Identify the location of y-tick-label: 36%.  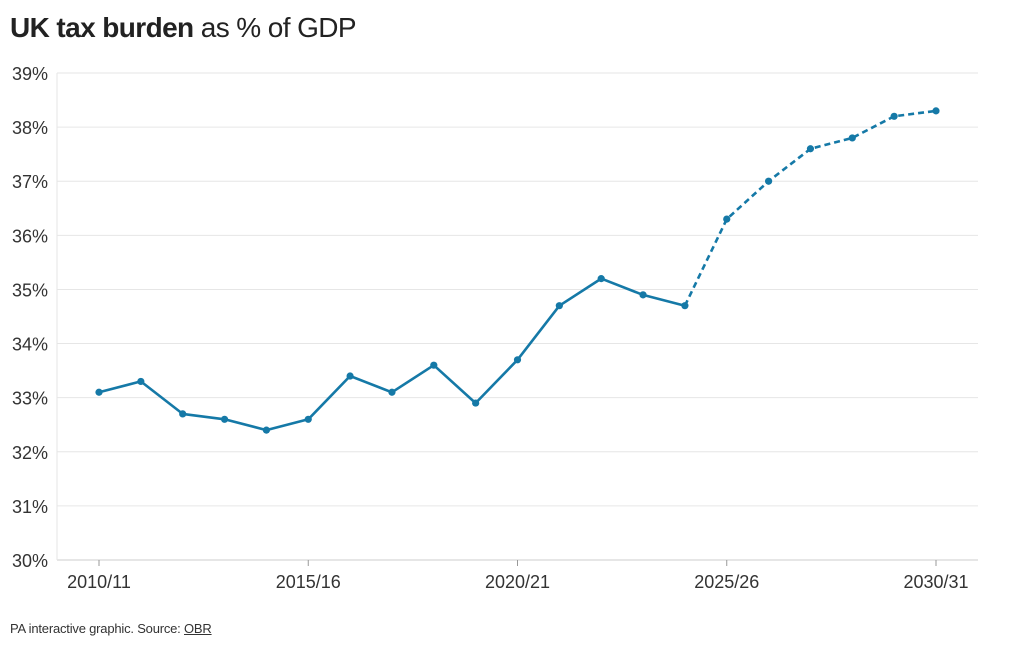
(30, 236).